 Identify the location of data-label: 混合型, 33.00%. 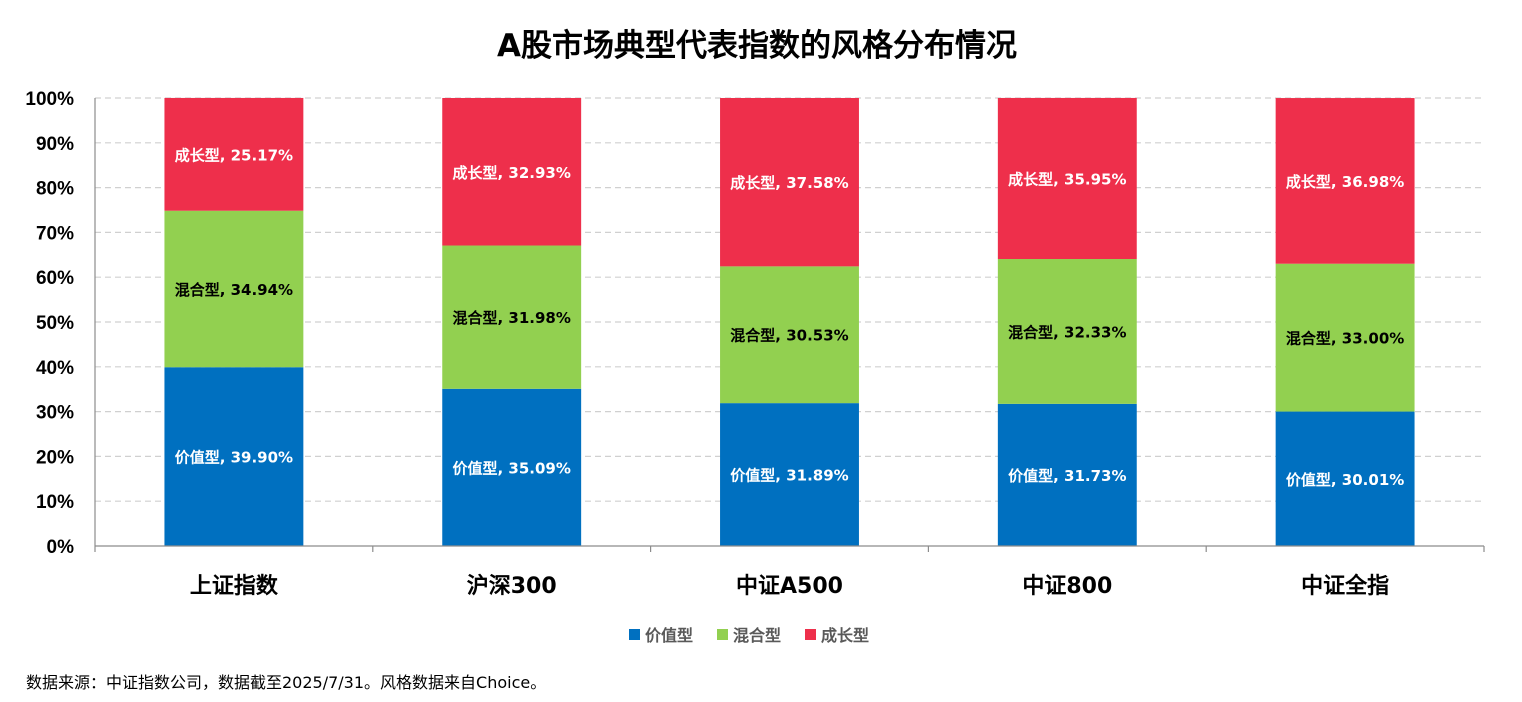
(1345, 339).